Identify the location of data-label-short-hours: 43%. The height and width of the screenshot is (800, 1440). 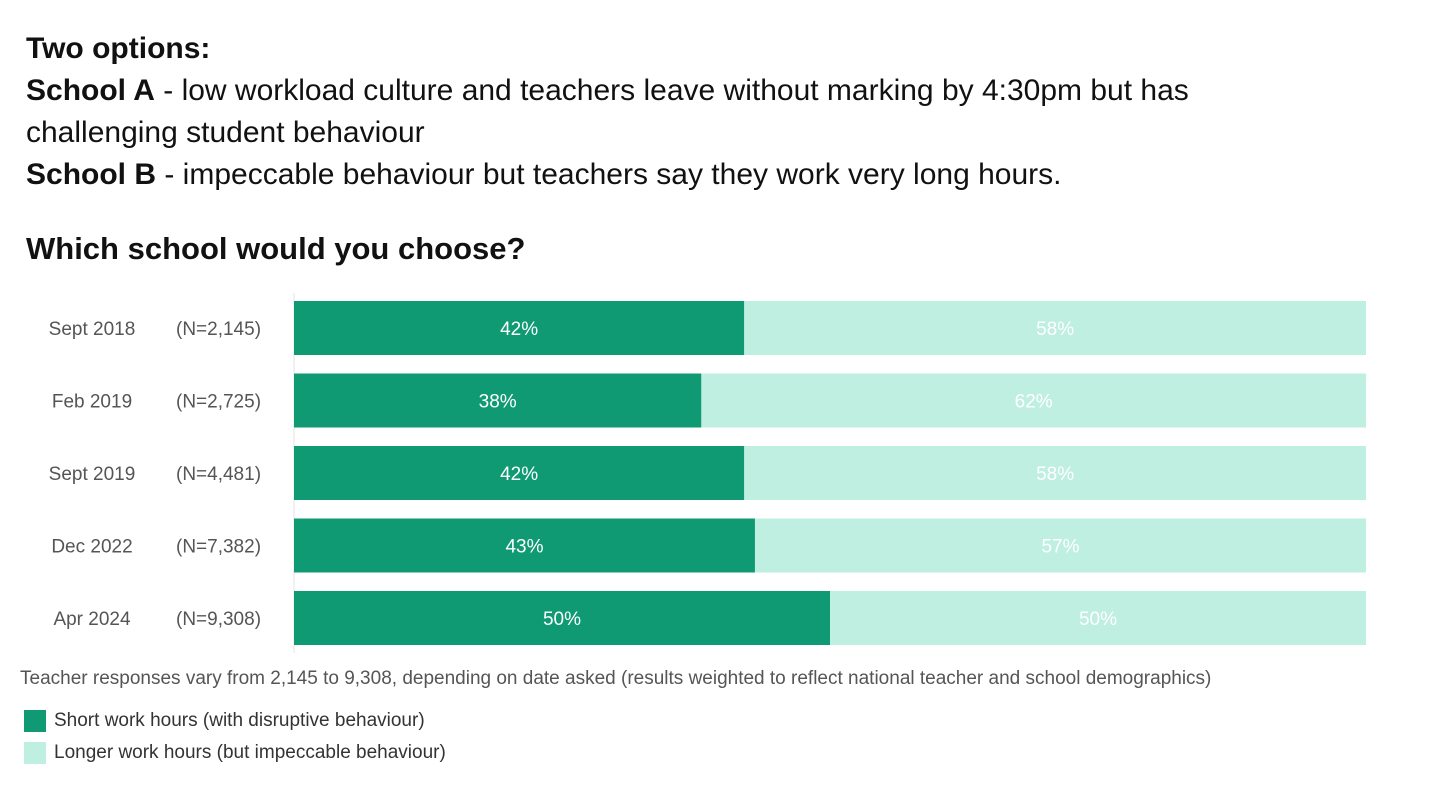
(524, 547).